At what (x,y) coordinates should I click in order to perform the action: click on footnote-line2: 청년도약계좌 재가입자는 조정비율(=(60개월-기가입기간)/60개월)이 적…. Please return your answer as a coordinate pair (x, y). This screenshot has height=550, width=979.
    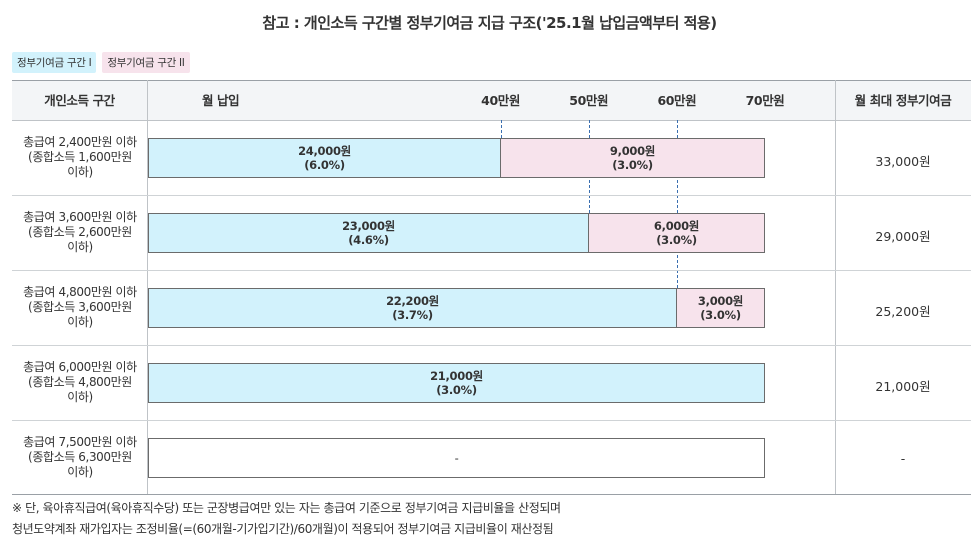
    Looking at the image, I should click on (283, 529).